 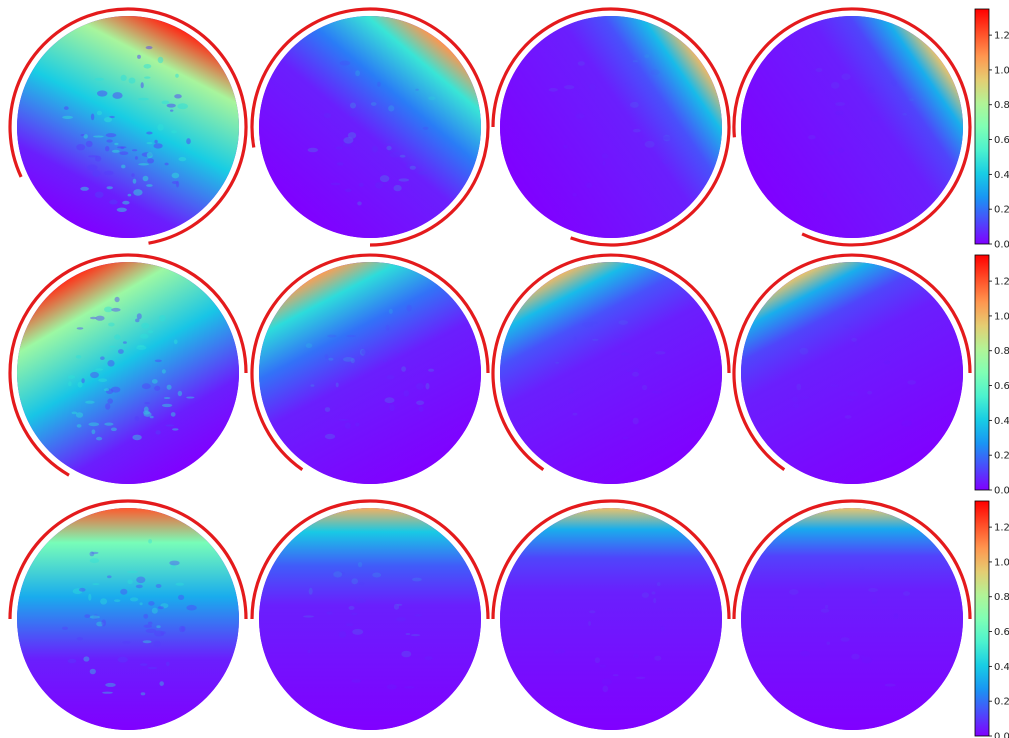 I want to click on map-panel-r2-c4, so click(x=852, y=368).